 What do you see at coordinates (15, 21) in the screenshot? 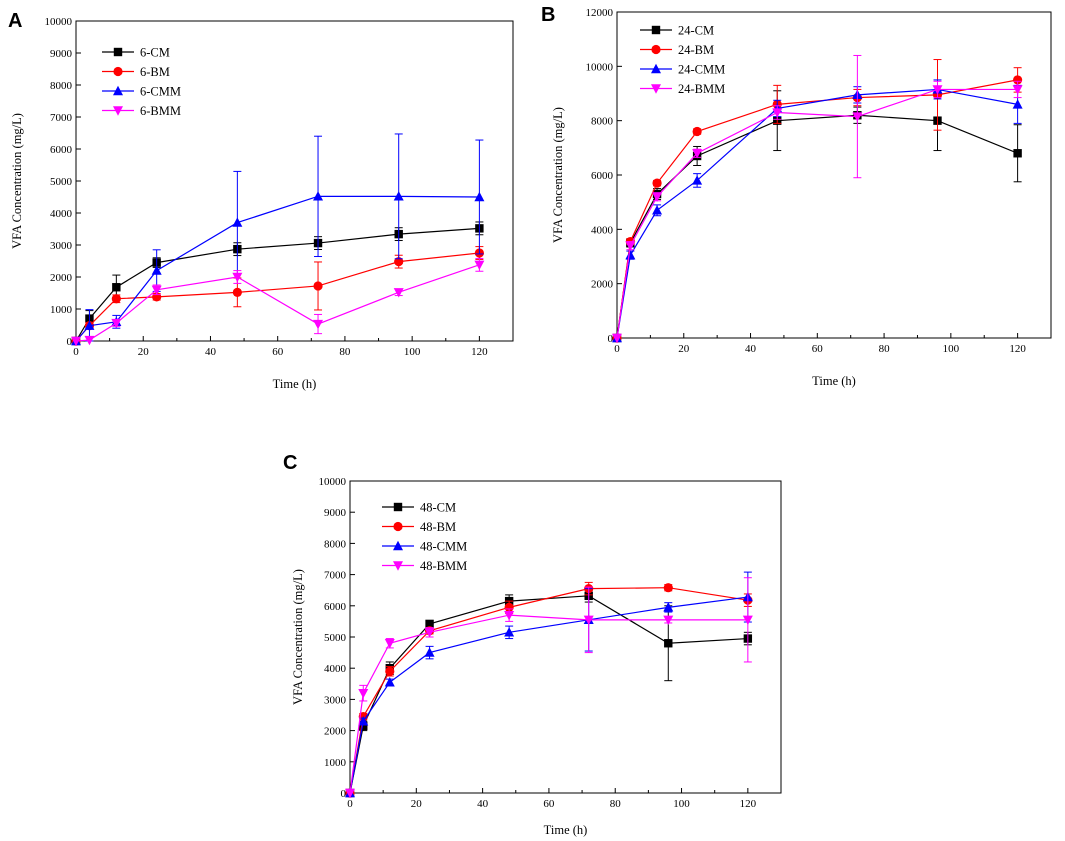
I see `panel-a-label: A` at bounding box center [15, 21].